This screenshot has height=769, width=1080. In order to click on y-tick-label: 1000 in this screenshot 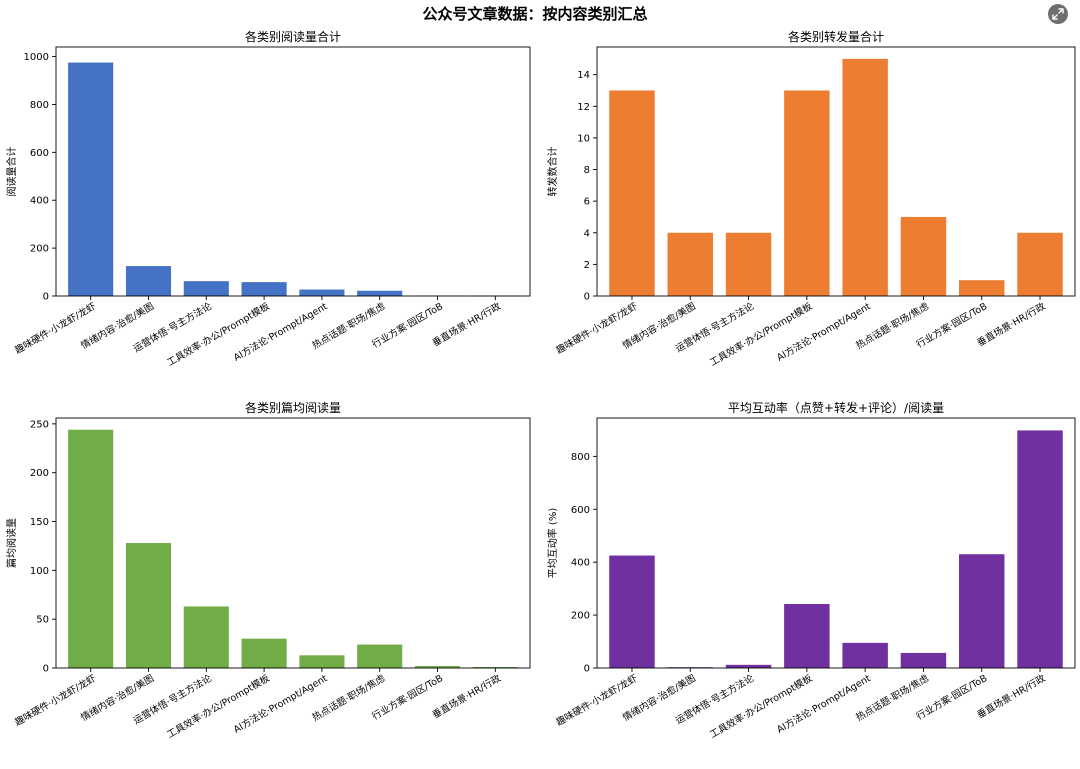, I will do `click(36, 57)`.